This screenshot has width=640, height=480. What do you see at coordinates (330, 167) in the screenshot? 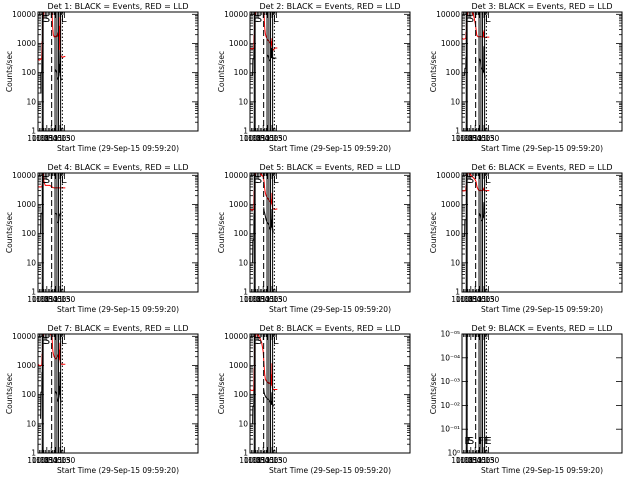
I see `panel-title: Det 5: BLACK = Events, RED = LLD` at bounding box center [330, 167].